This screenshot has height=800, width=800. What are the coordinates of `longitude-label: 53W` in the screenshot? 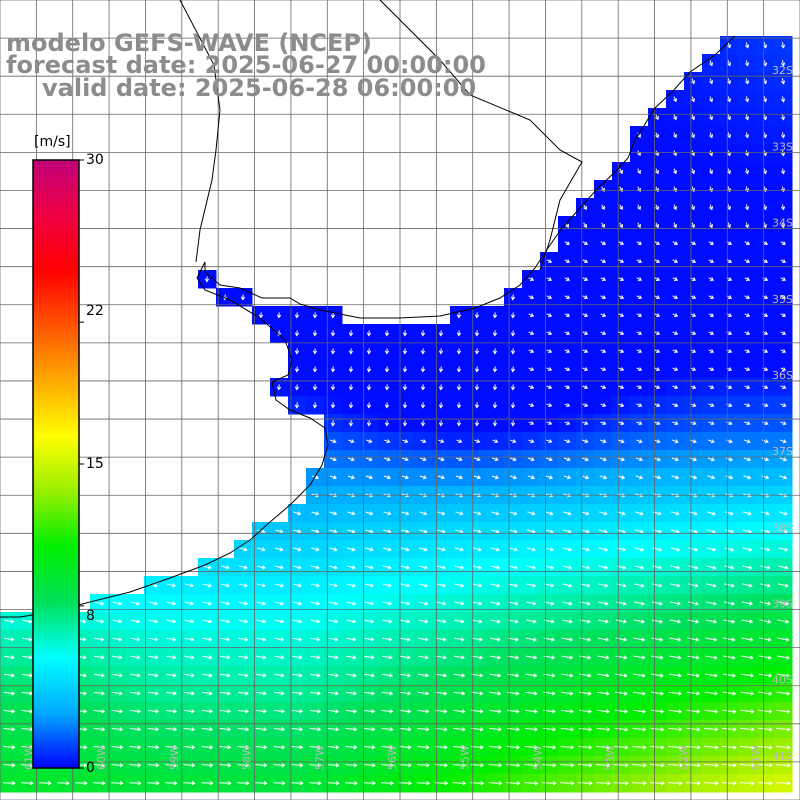 It's located at (610, 757).